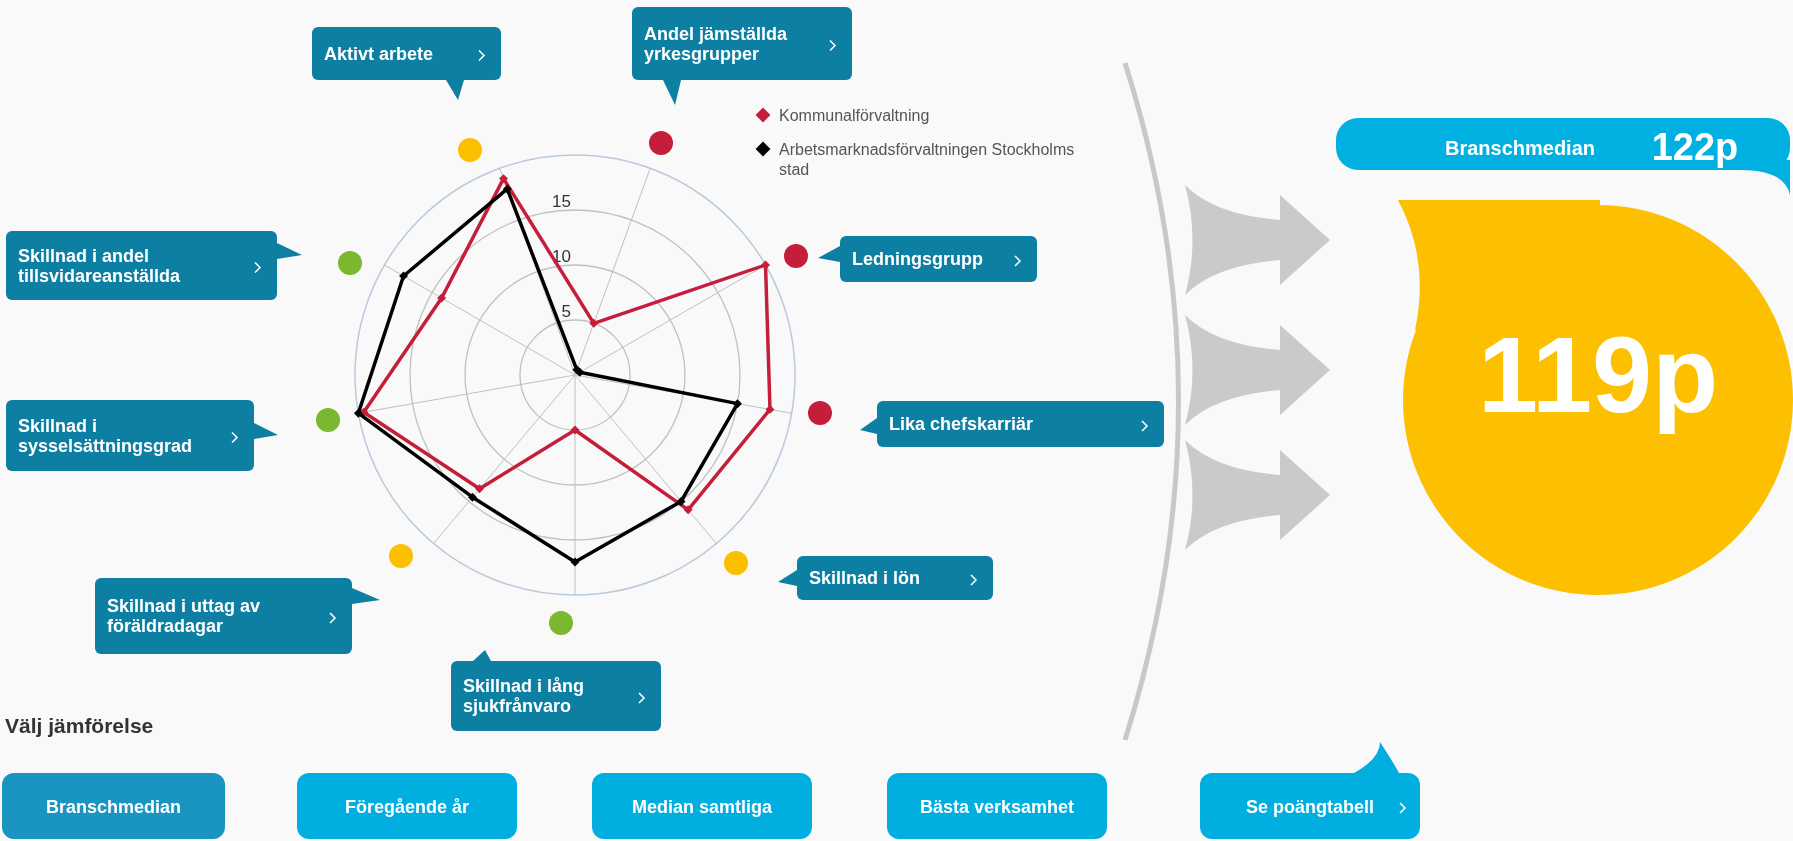 Image resolution: width=1793 pixels, height=841 pixels. Describe the element at coordinates (961, 424) in the screenshot. I see `spoke-label: Lika chefskarriär` at that location.